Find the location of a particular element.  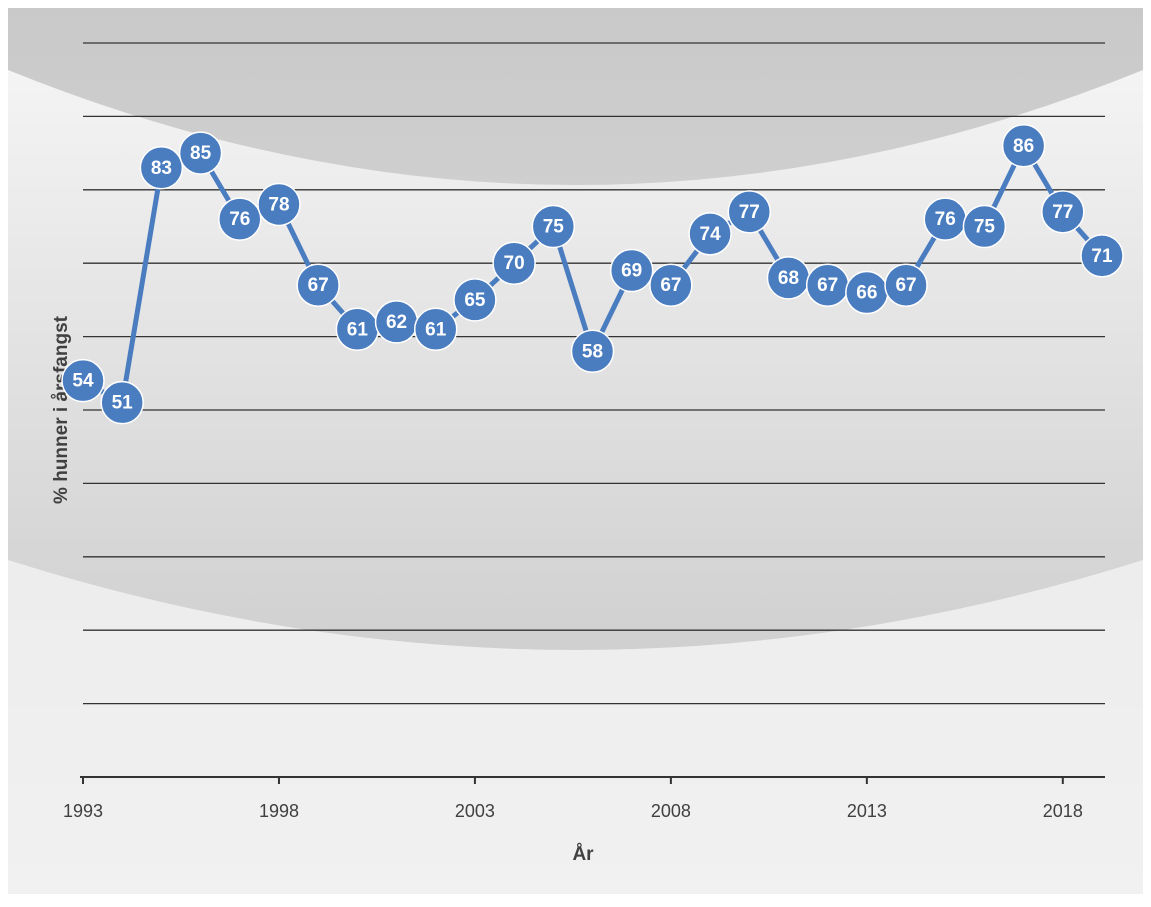

x-tick-label: 2003 is located at coordinates (475, 811).